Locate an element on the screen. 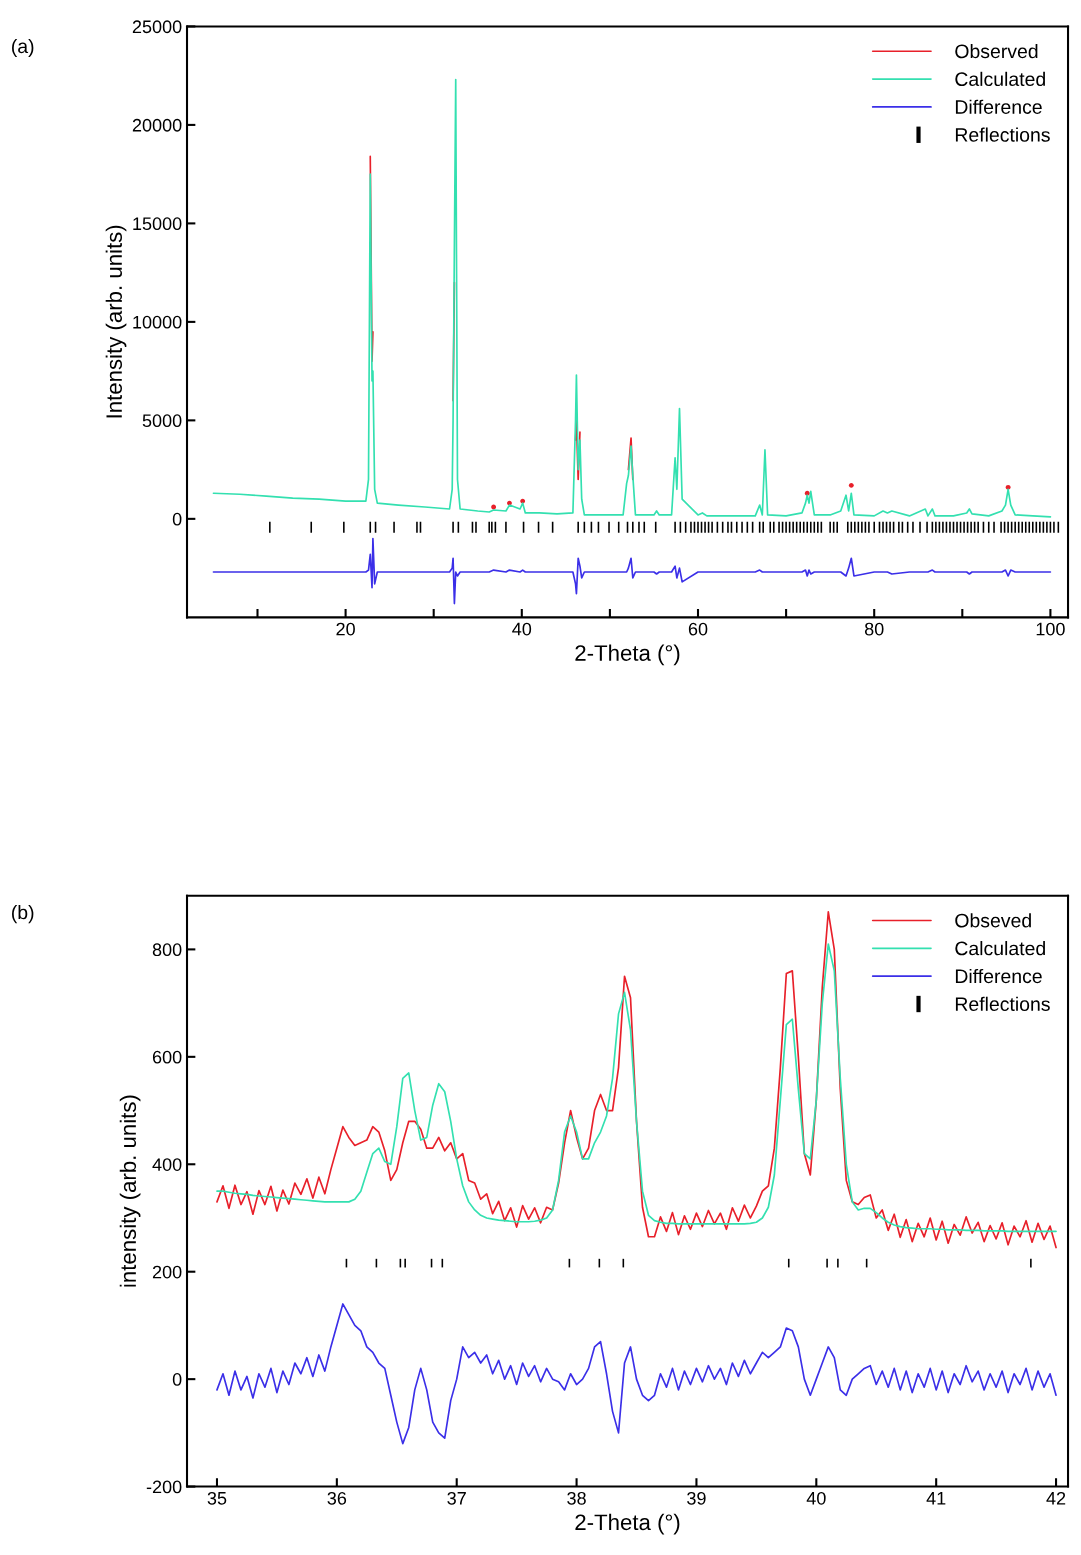 This screenshot has height=1555, width=1081. x-tick-label: 42 is located at coordinates (1056, 1498).